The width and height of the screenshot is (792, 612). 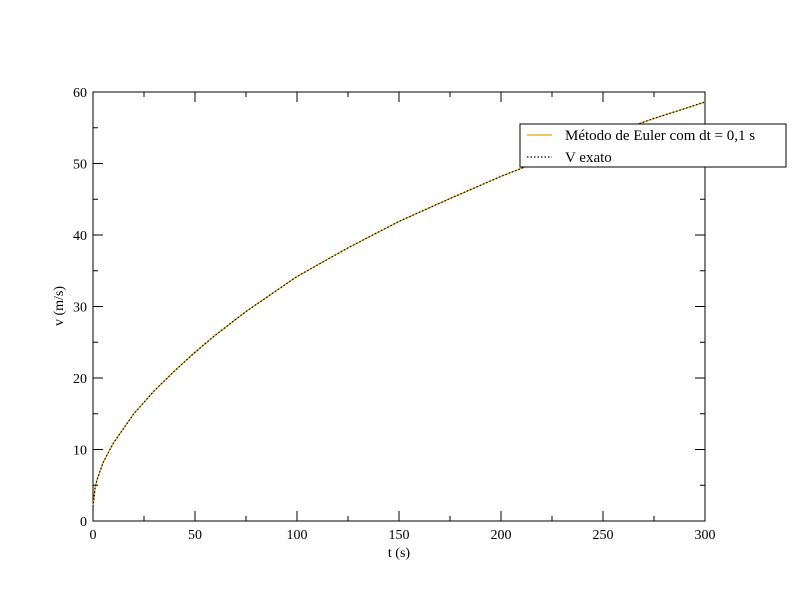 What do you see at coordinates (59, 306) in the screenshot?
I see `y-axis-title: v (m/s)` at bounding box center [59, 306].